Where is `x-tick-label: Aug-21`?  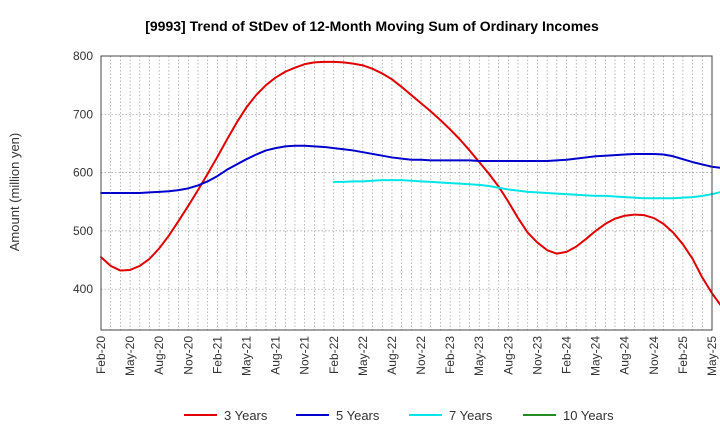 x-tick-label: Aug-21 is located at coordinates (276, 355).